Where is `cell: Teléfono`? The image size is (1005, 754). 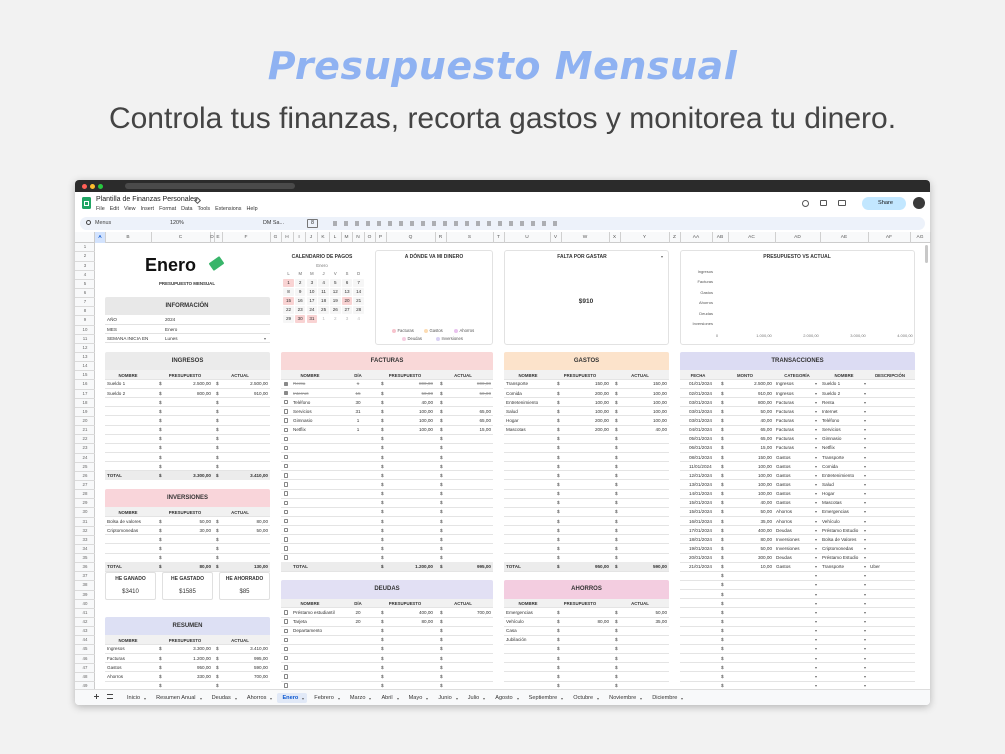 cell: Teléfono is located at coordinates (831, 420).